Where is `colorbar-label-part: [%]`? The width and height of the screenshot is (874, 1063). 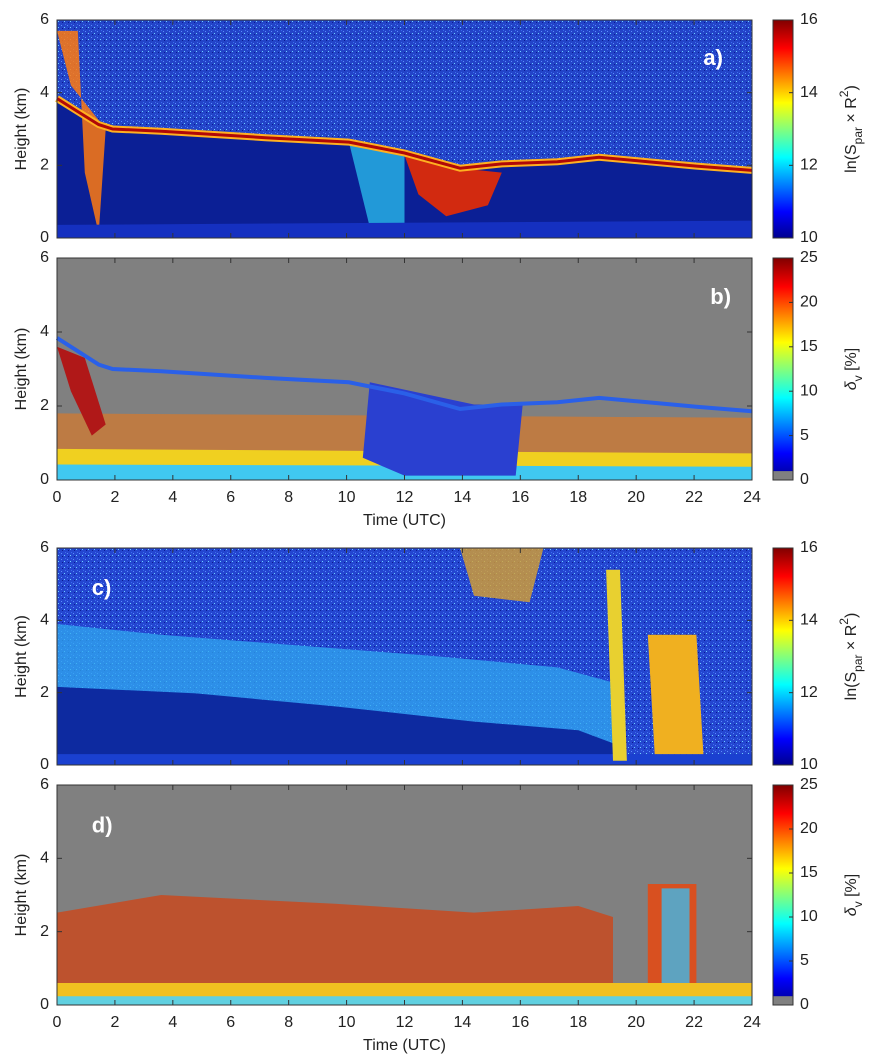 colorbar-label-part: [%] is located at coordinates (851, 362).